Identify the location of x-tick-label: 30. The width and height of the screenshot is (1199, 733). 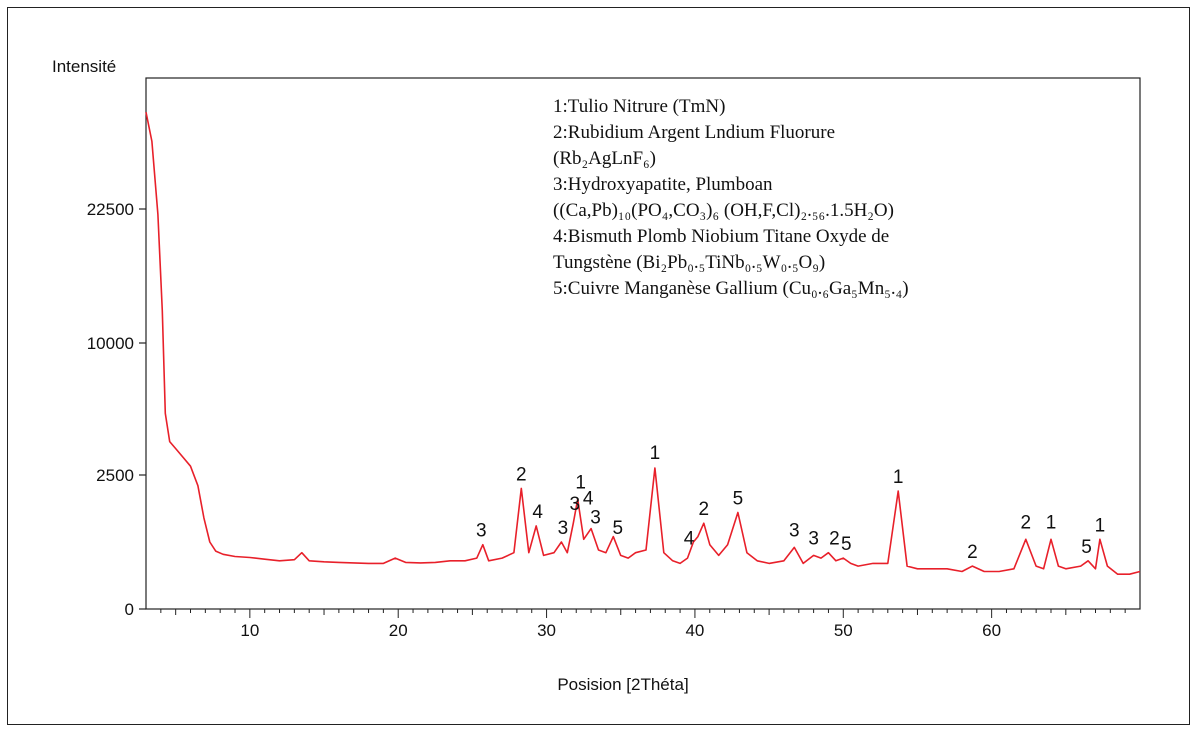
(546, 630).